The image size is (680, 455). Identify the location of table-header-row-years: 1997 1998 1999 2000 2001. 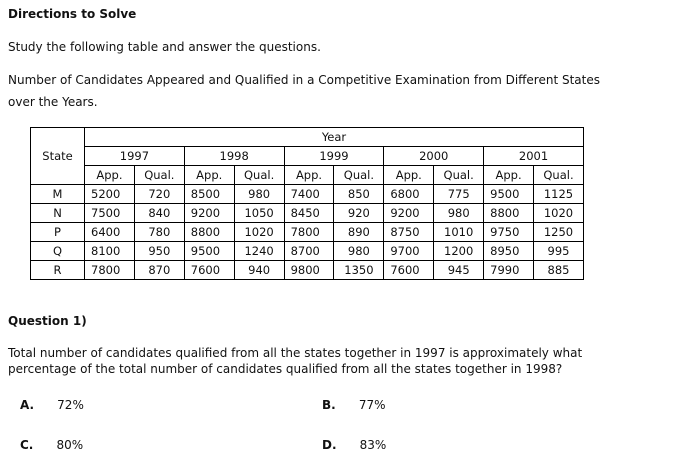
(307, 156).